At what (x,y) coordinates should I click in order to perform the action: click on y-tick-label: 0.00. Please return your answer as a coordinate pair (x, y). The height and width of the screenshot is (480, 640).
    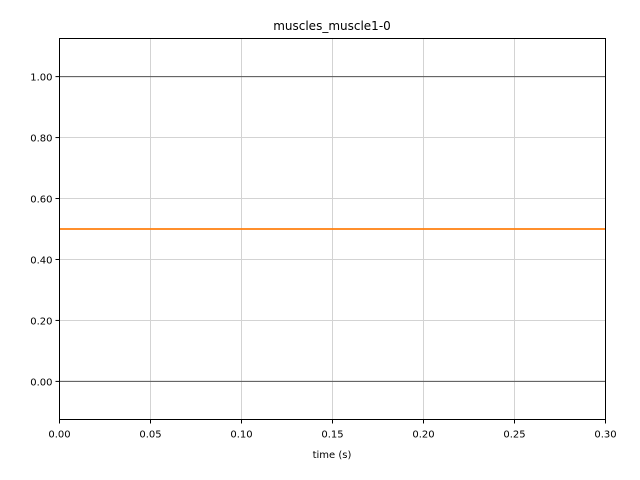
    Looking at the image, I should click on (41, 382).